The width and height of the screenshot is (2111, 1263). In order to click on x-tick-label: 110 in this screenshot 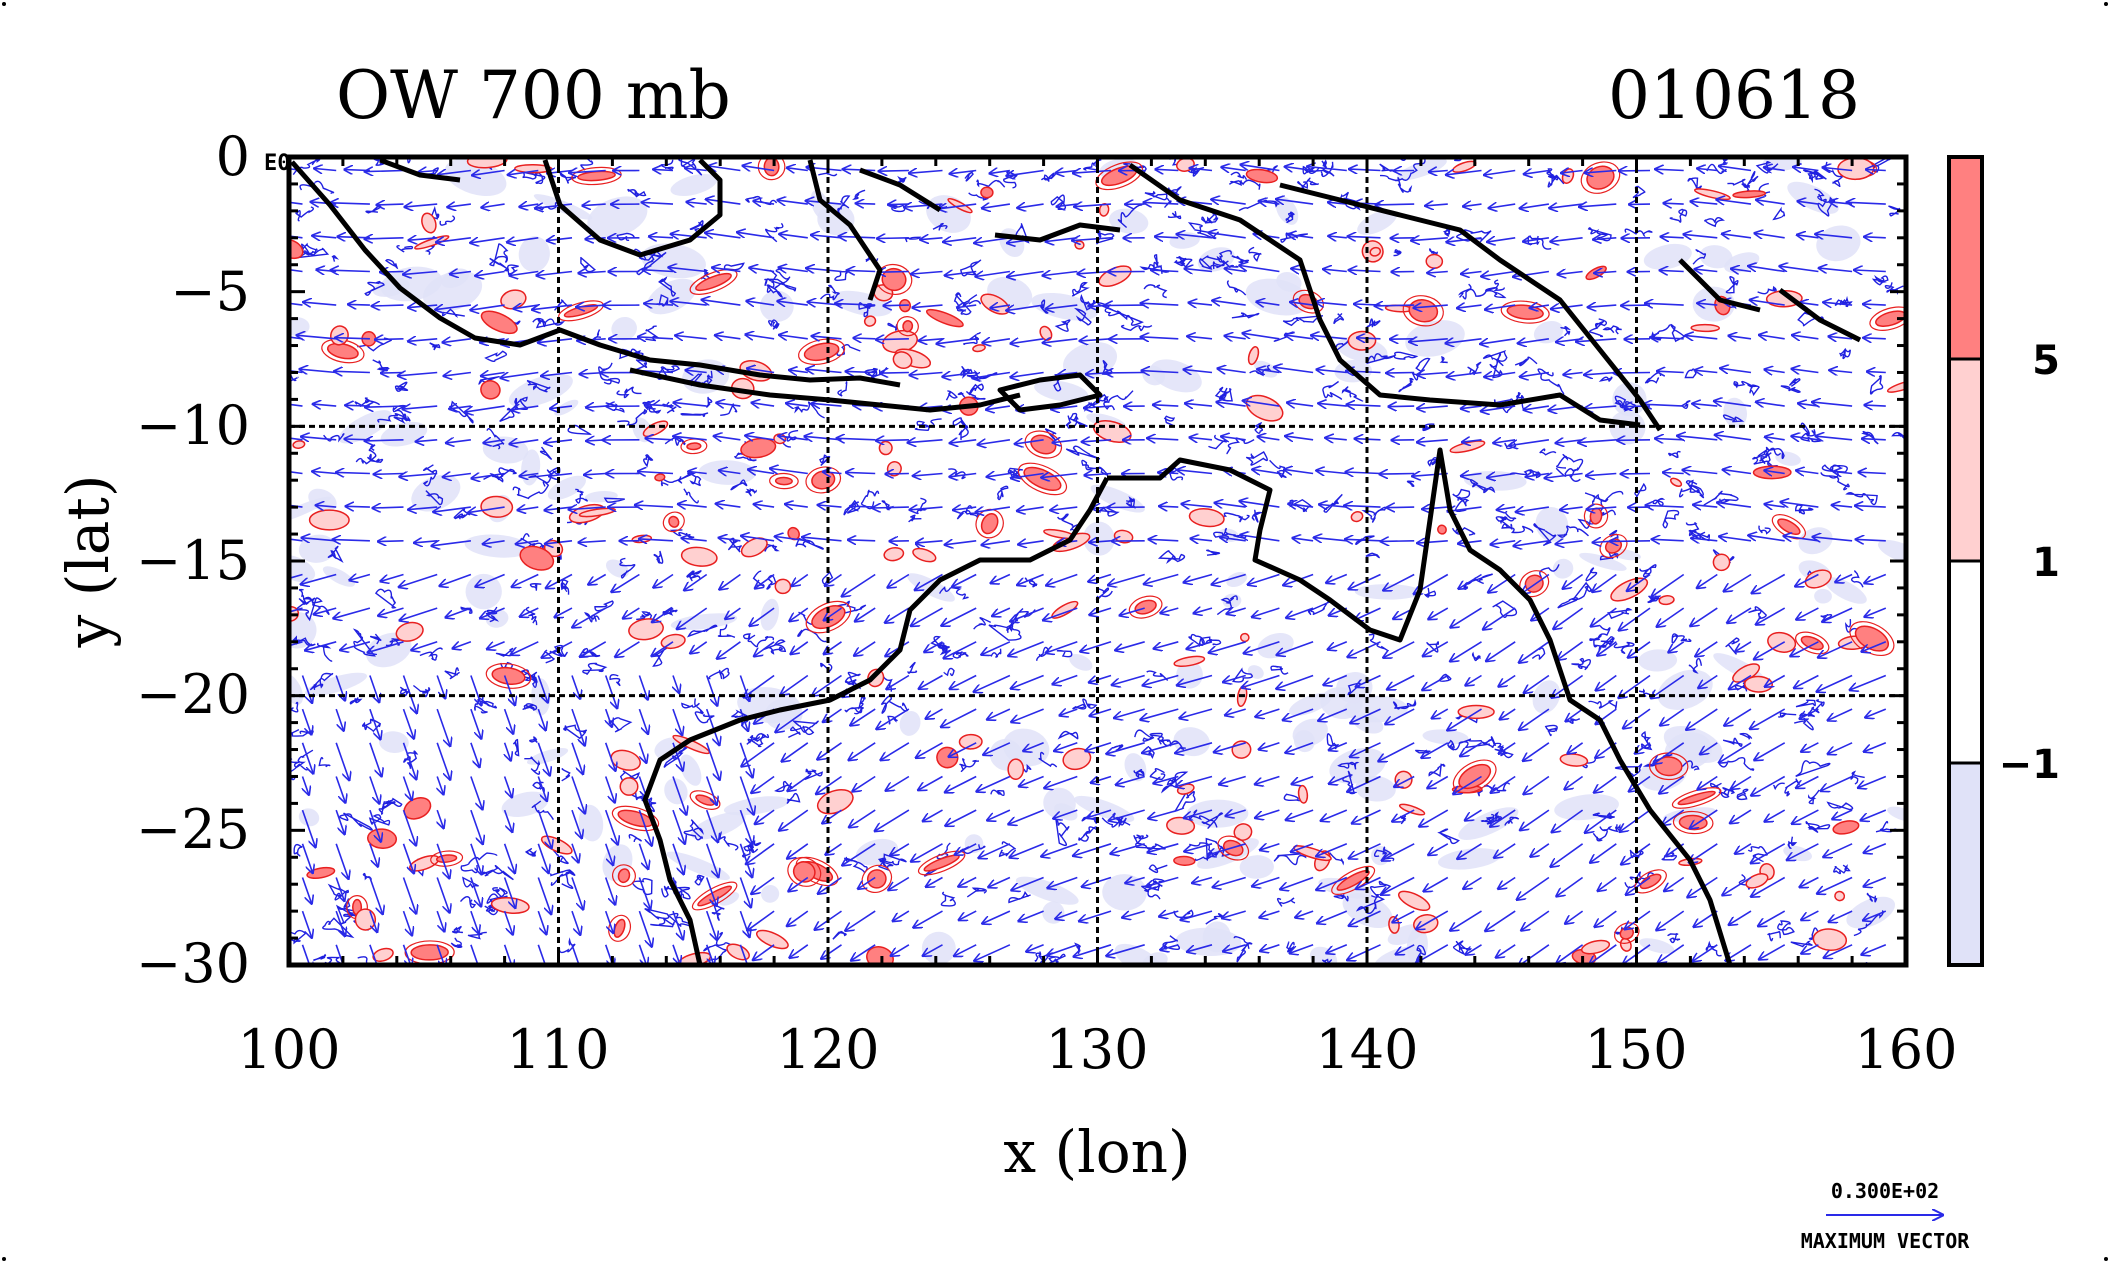, I will do `click(557, 1049)`.